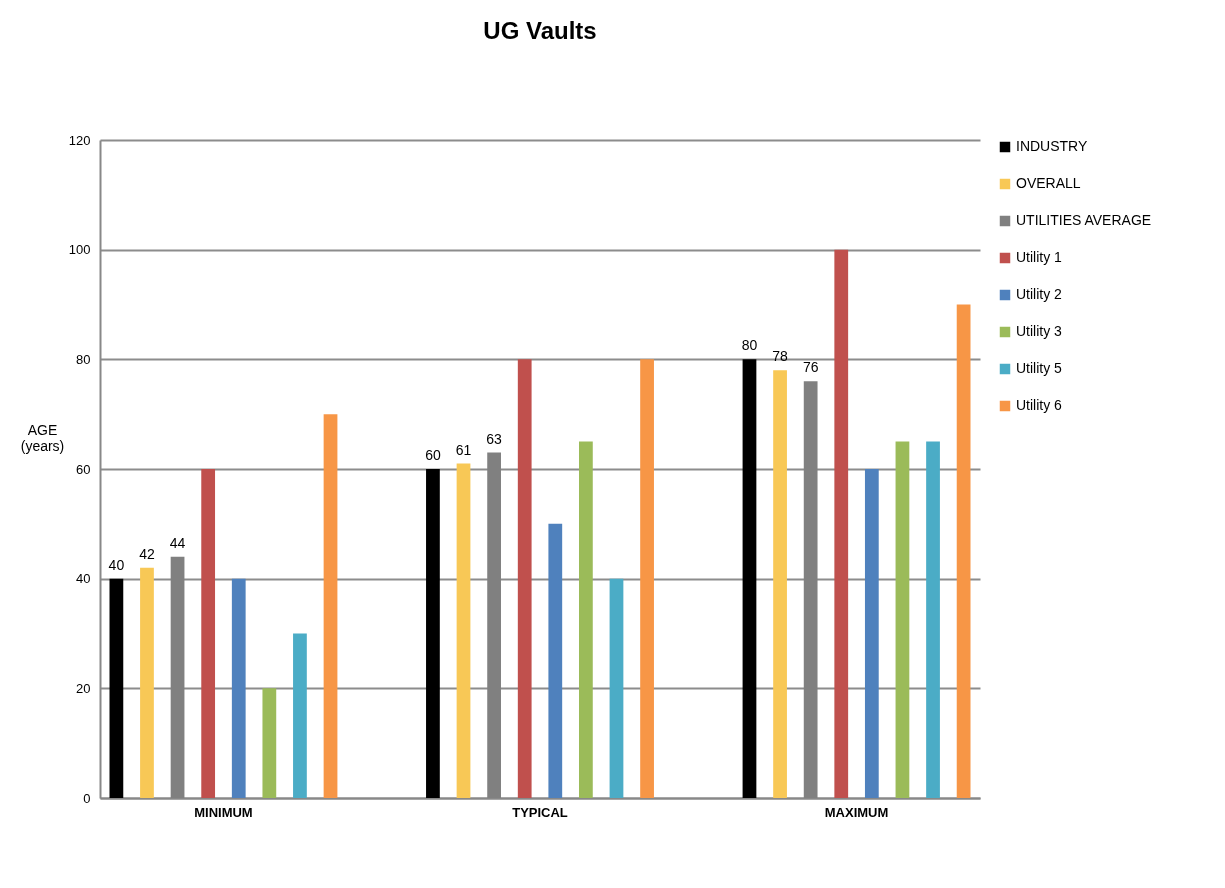 This screenshot has height=888, width=1225. Describe the element at coordinates (116, 564) in the screenshot. I see `data-label: 40` at that location.